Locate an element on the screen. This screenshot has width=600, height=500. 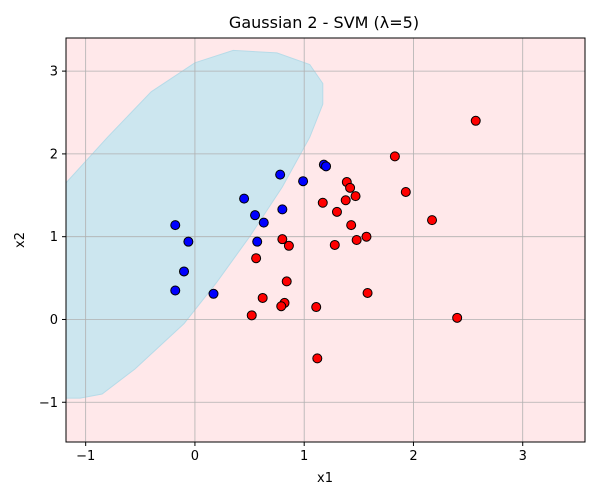
chart-title: Gaussian 2 - SVM (λ=5) is located at coordinates (324, 22).